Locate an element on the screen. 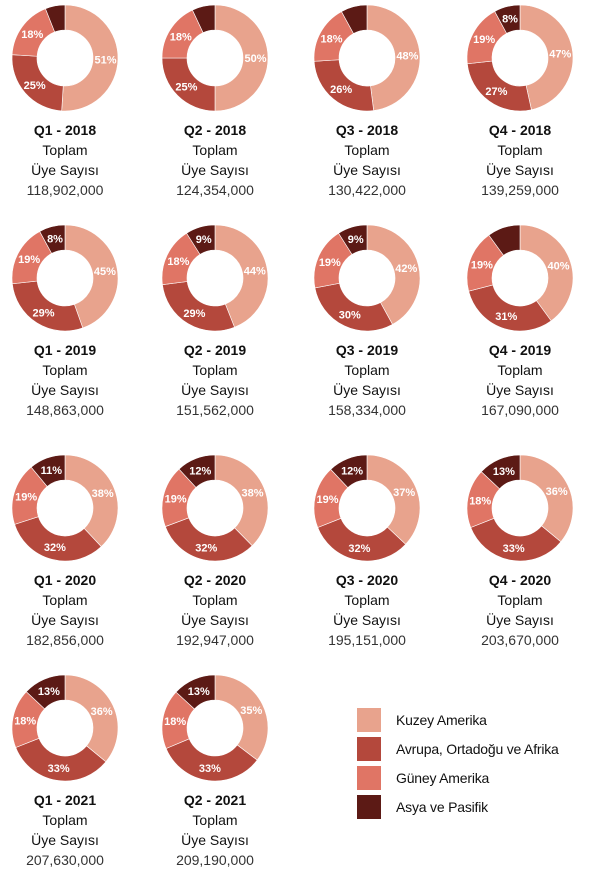 This screenshot has width=595, height=870. quarter-title: Q1 - 2019 is located at coordinates (65, 350).